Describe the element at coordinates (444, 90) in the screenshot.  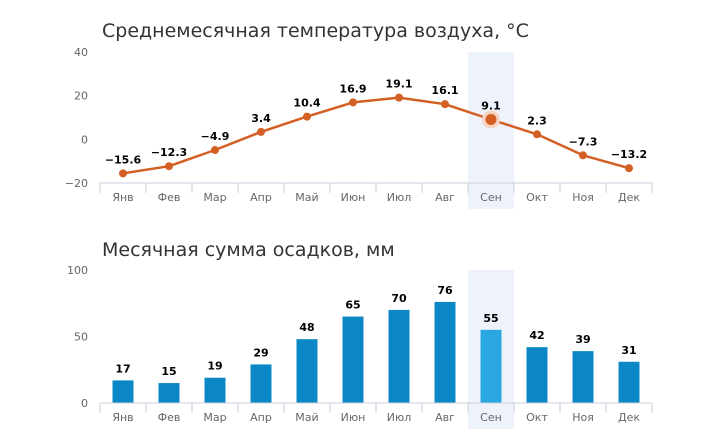
I see `data-label: 16.1` at that location.